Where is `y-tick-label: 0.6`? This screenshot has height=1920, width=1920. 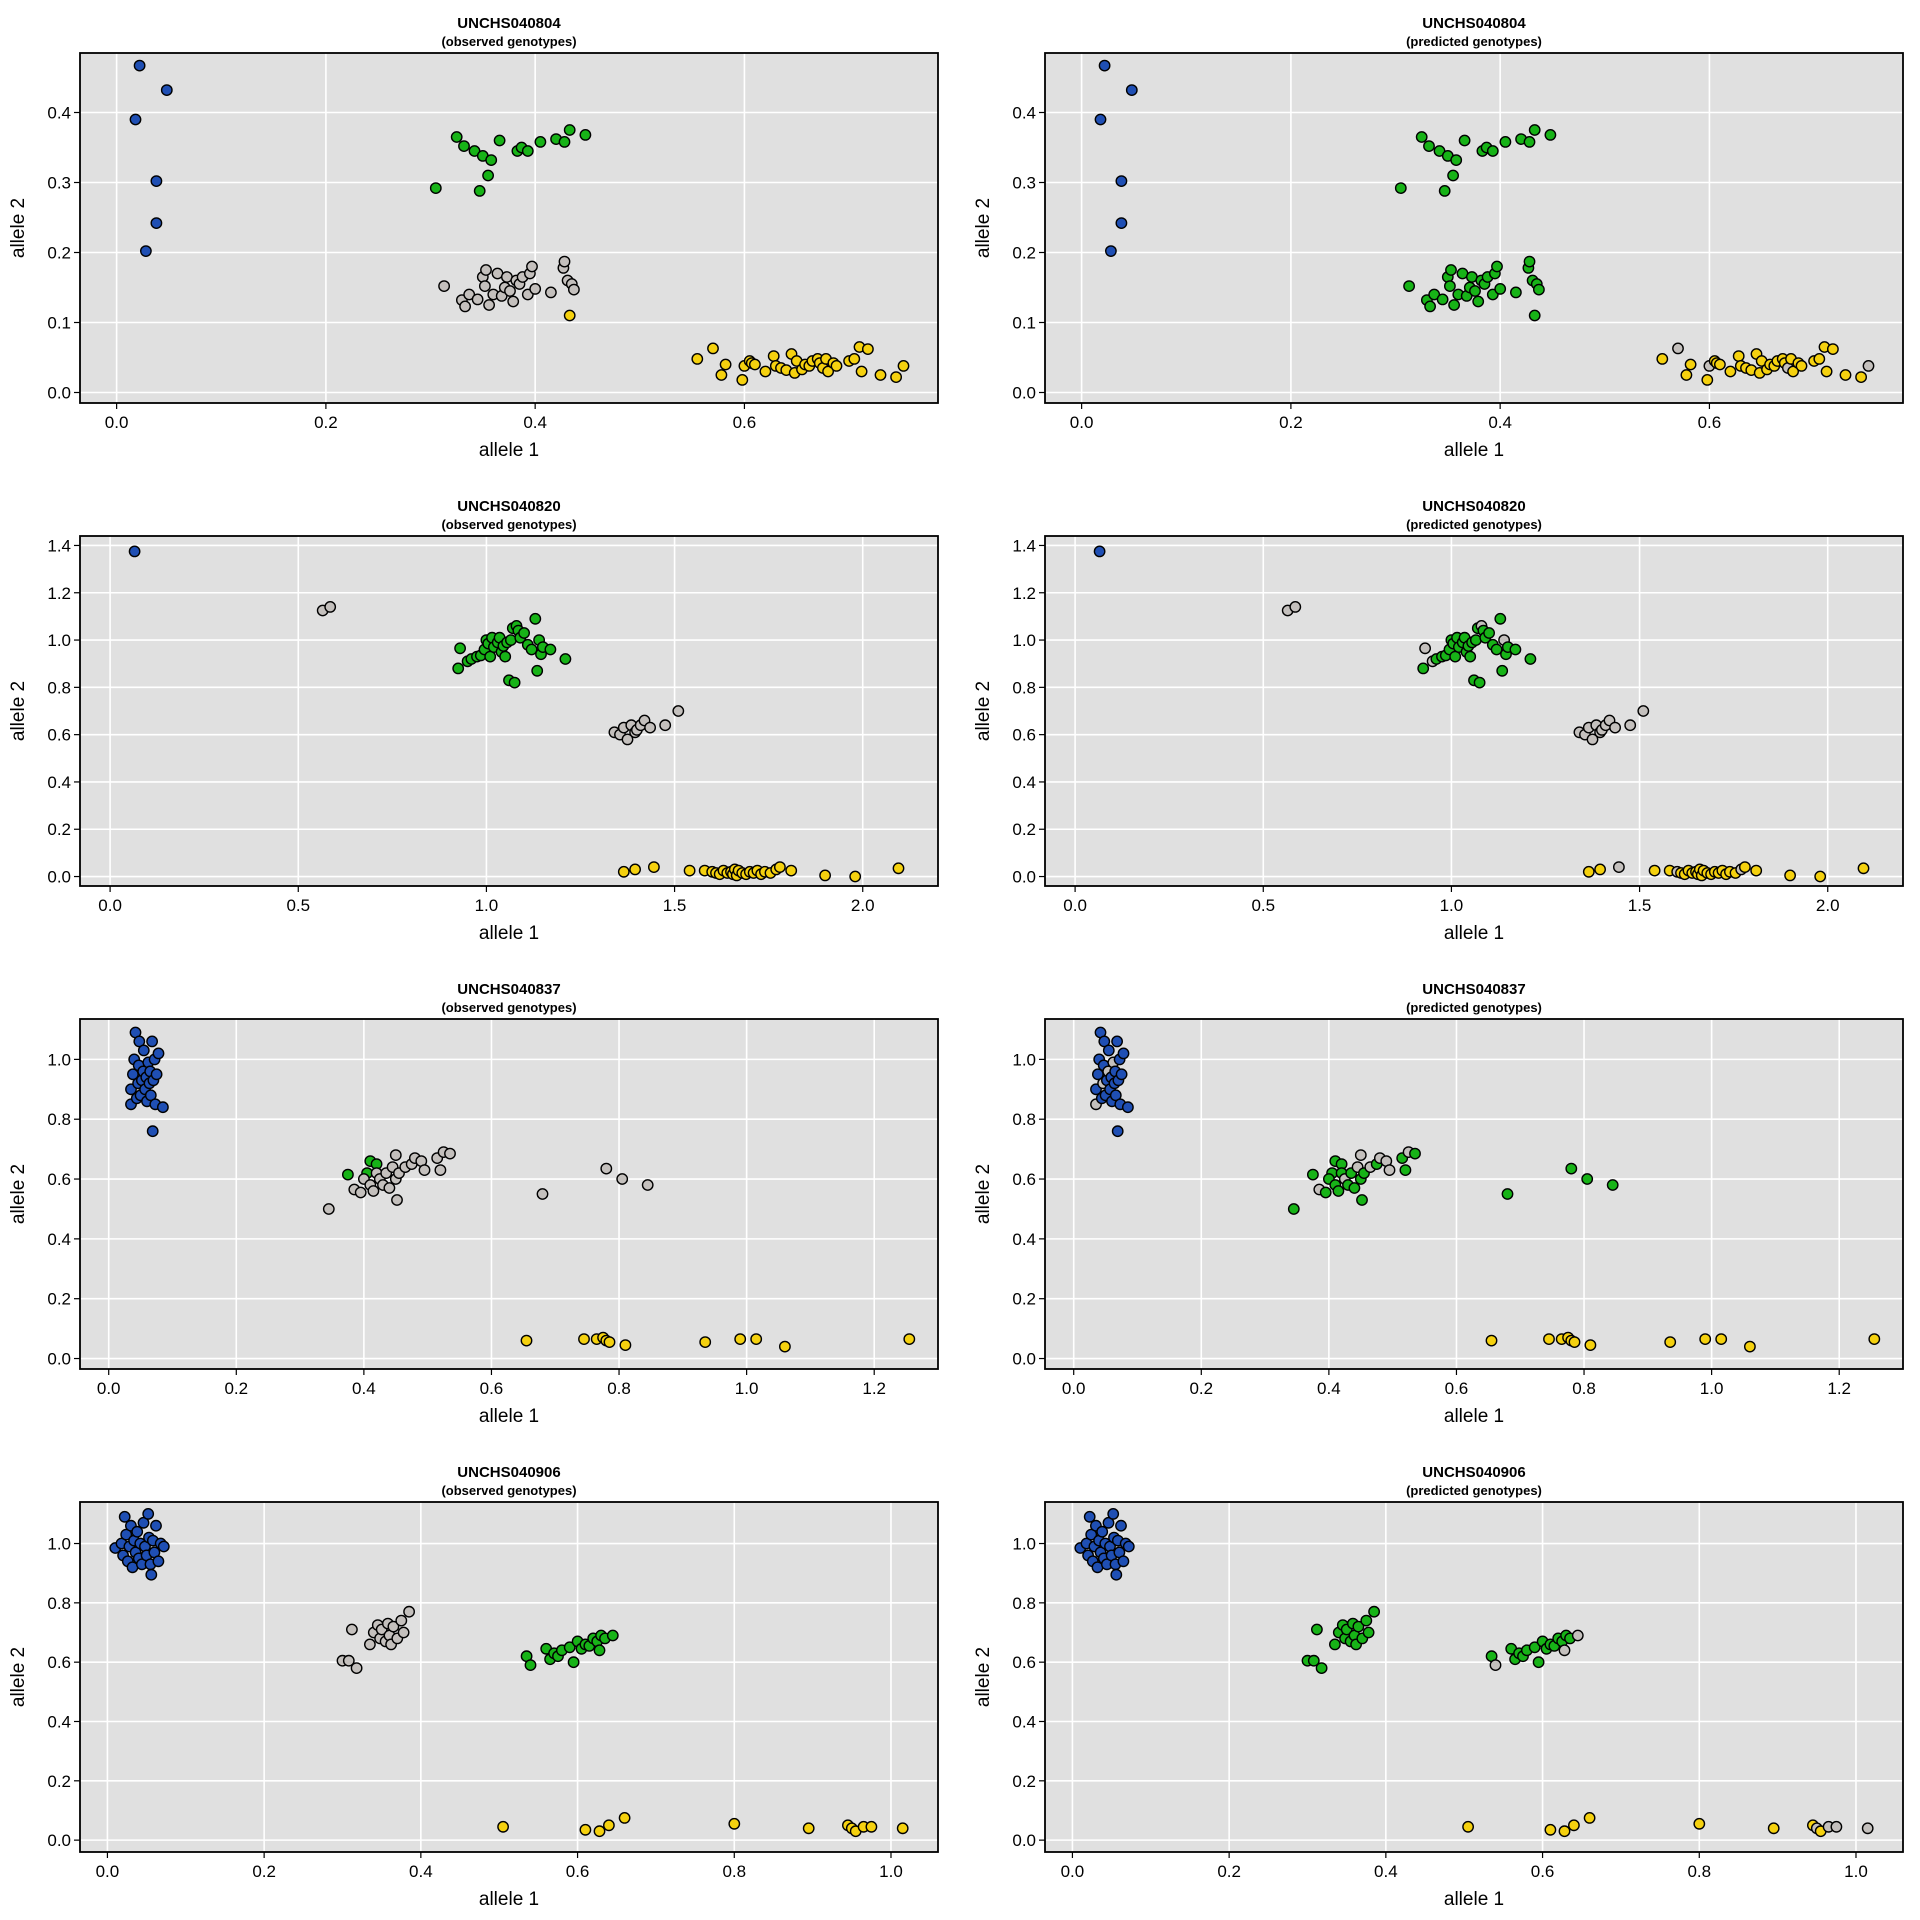 y-tick-label: 0.6 is located at coordinates (59, 1179).